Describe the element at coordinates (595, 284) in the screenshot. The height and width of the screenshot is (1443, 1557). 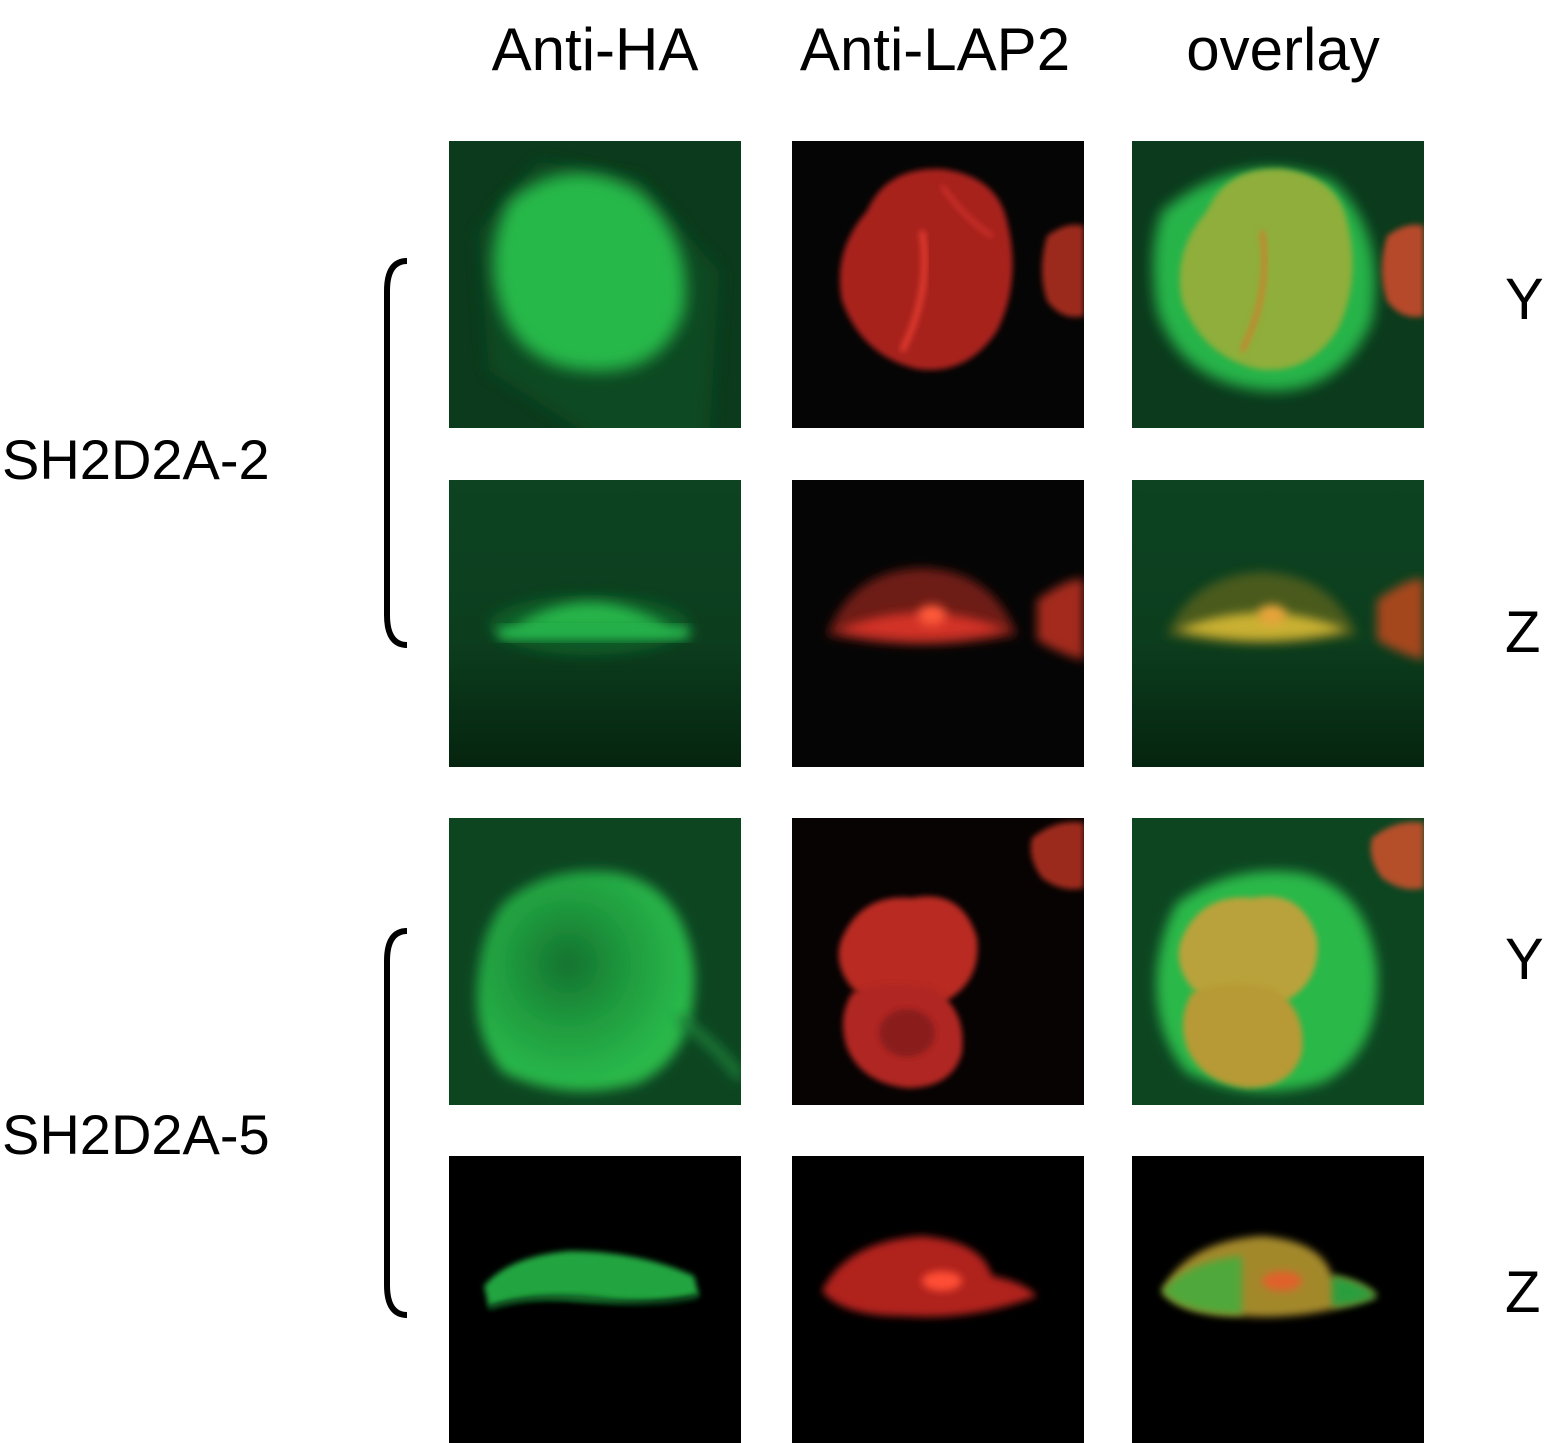
I see `micrograph-sh2d2a-2-y-anti-ha` at that location.